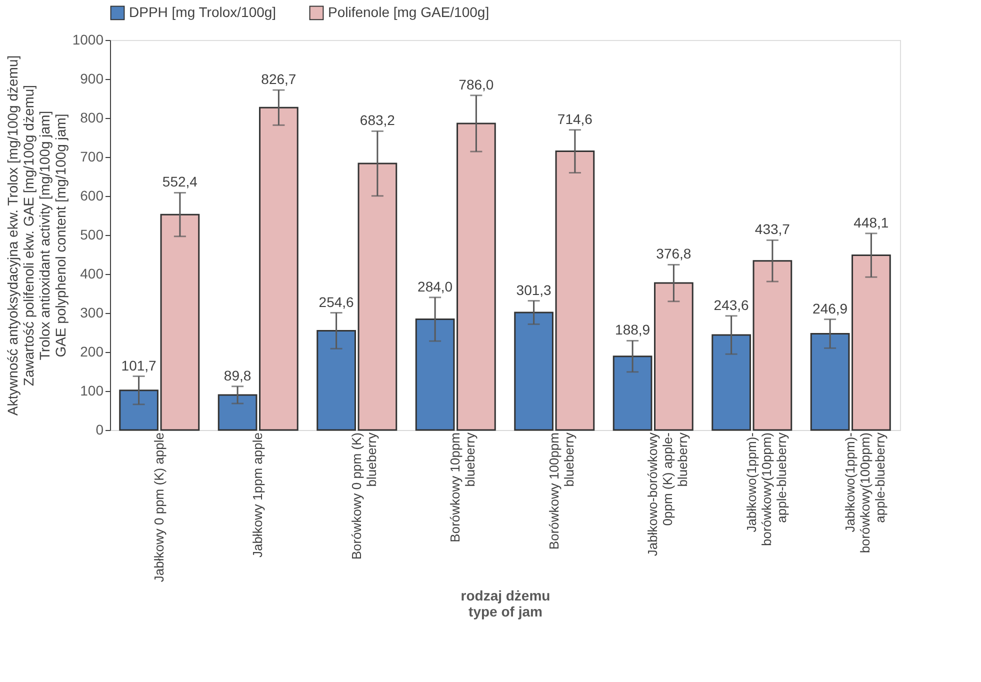 The height and width of the screenshot is (682, 981). I want to click on y-tick-label: 500, so click(92, 234).